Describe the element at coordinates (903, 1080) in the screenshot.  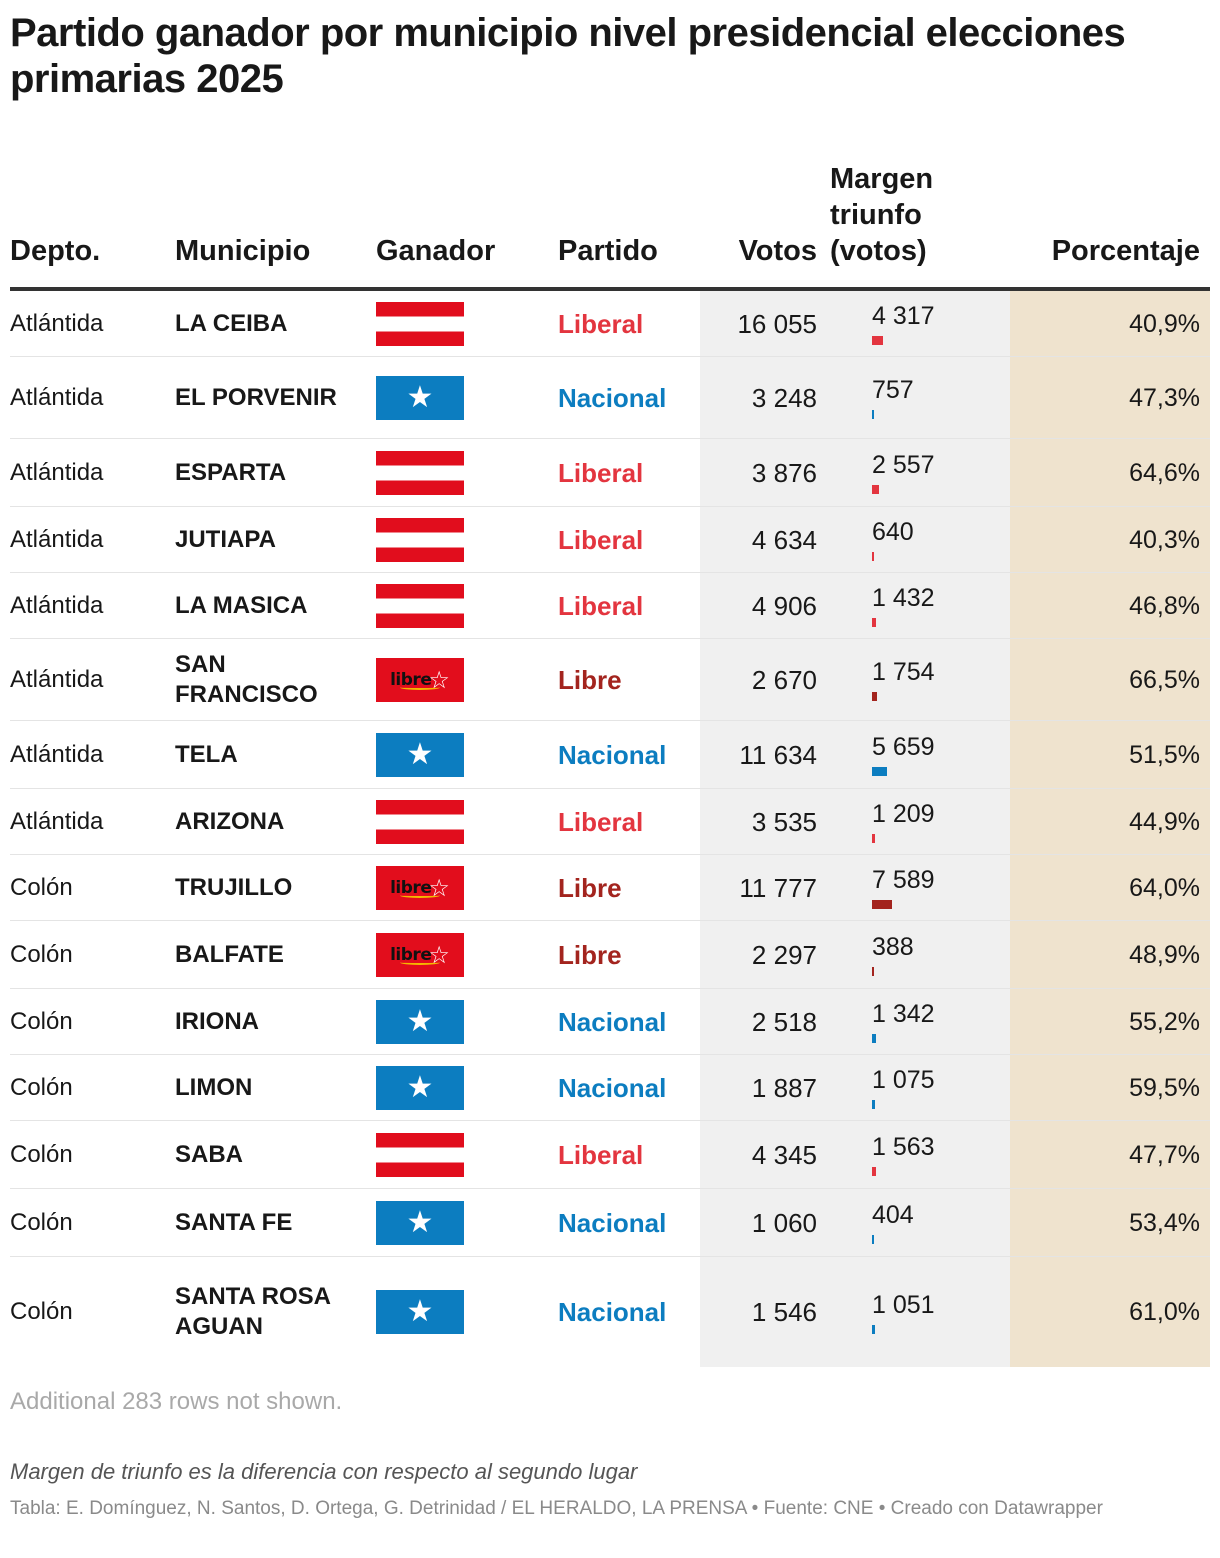
I see `margen-value: 1 075` at that location.